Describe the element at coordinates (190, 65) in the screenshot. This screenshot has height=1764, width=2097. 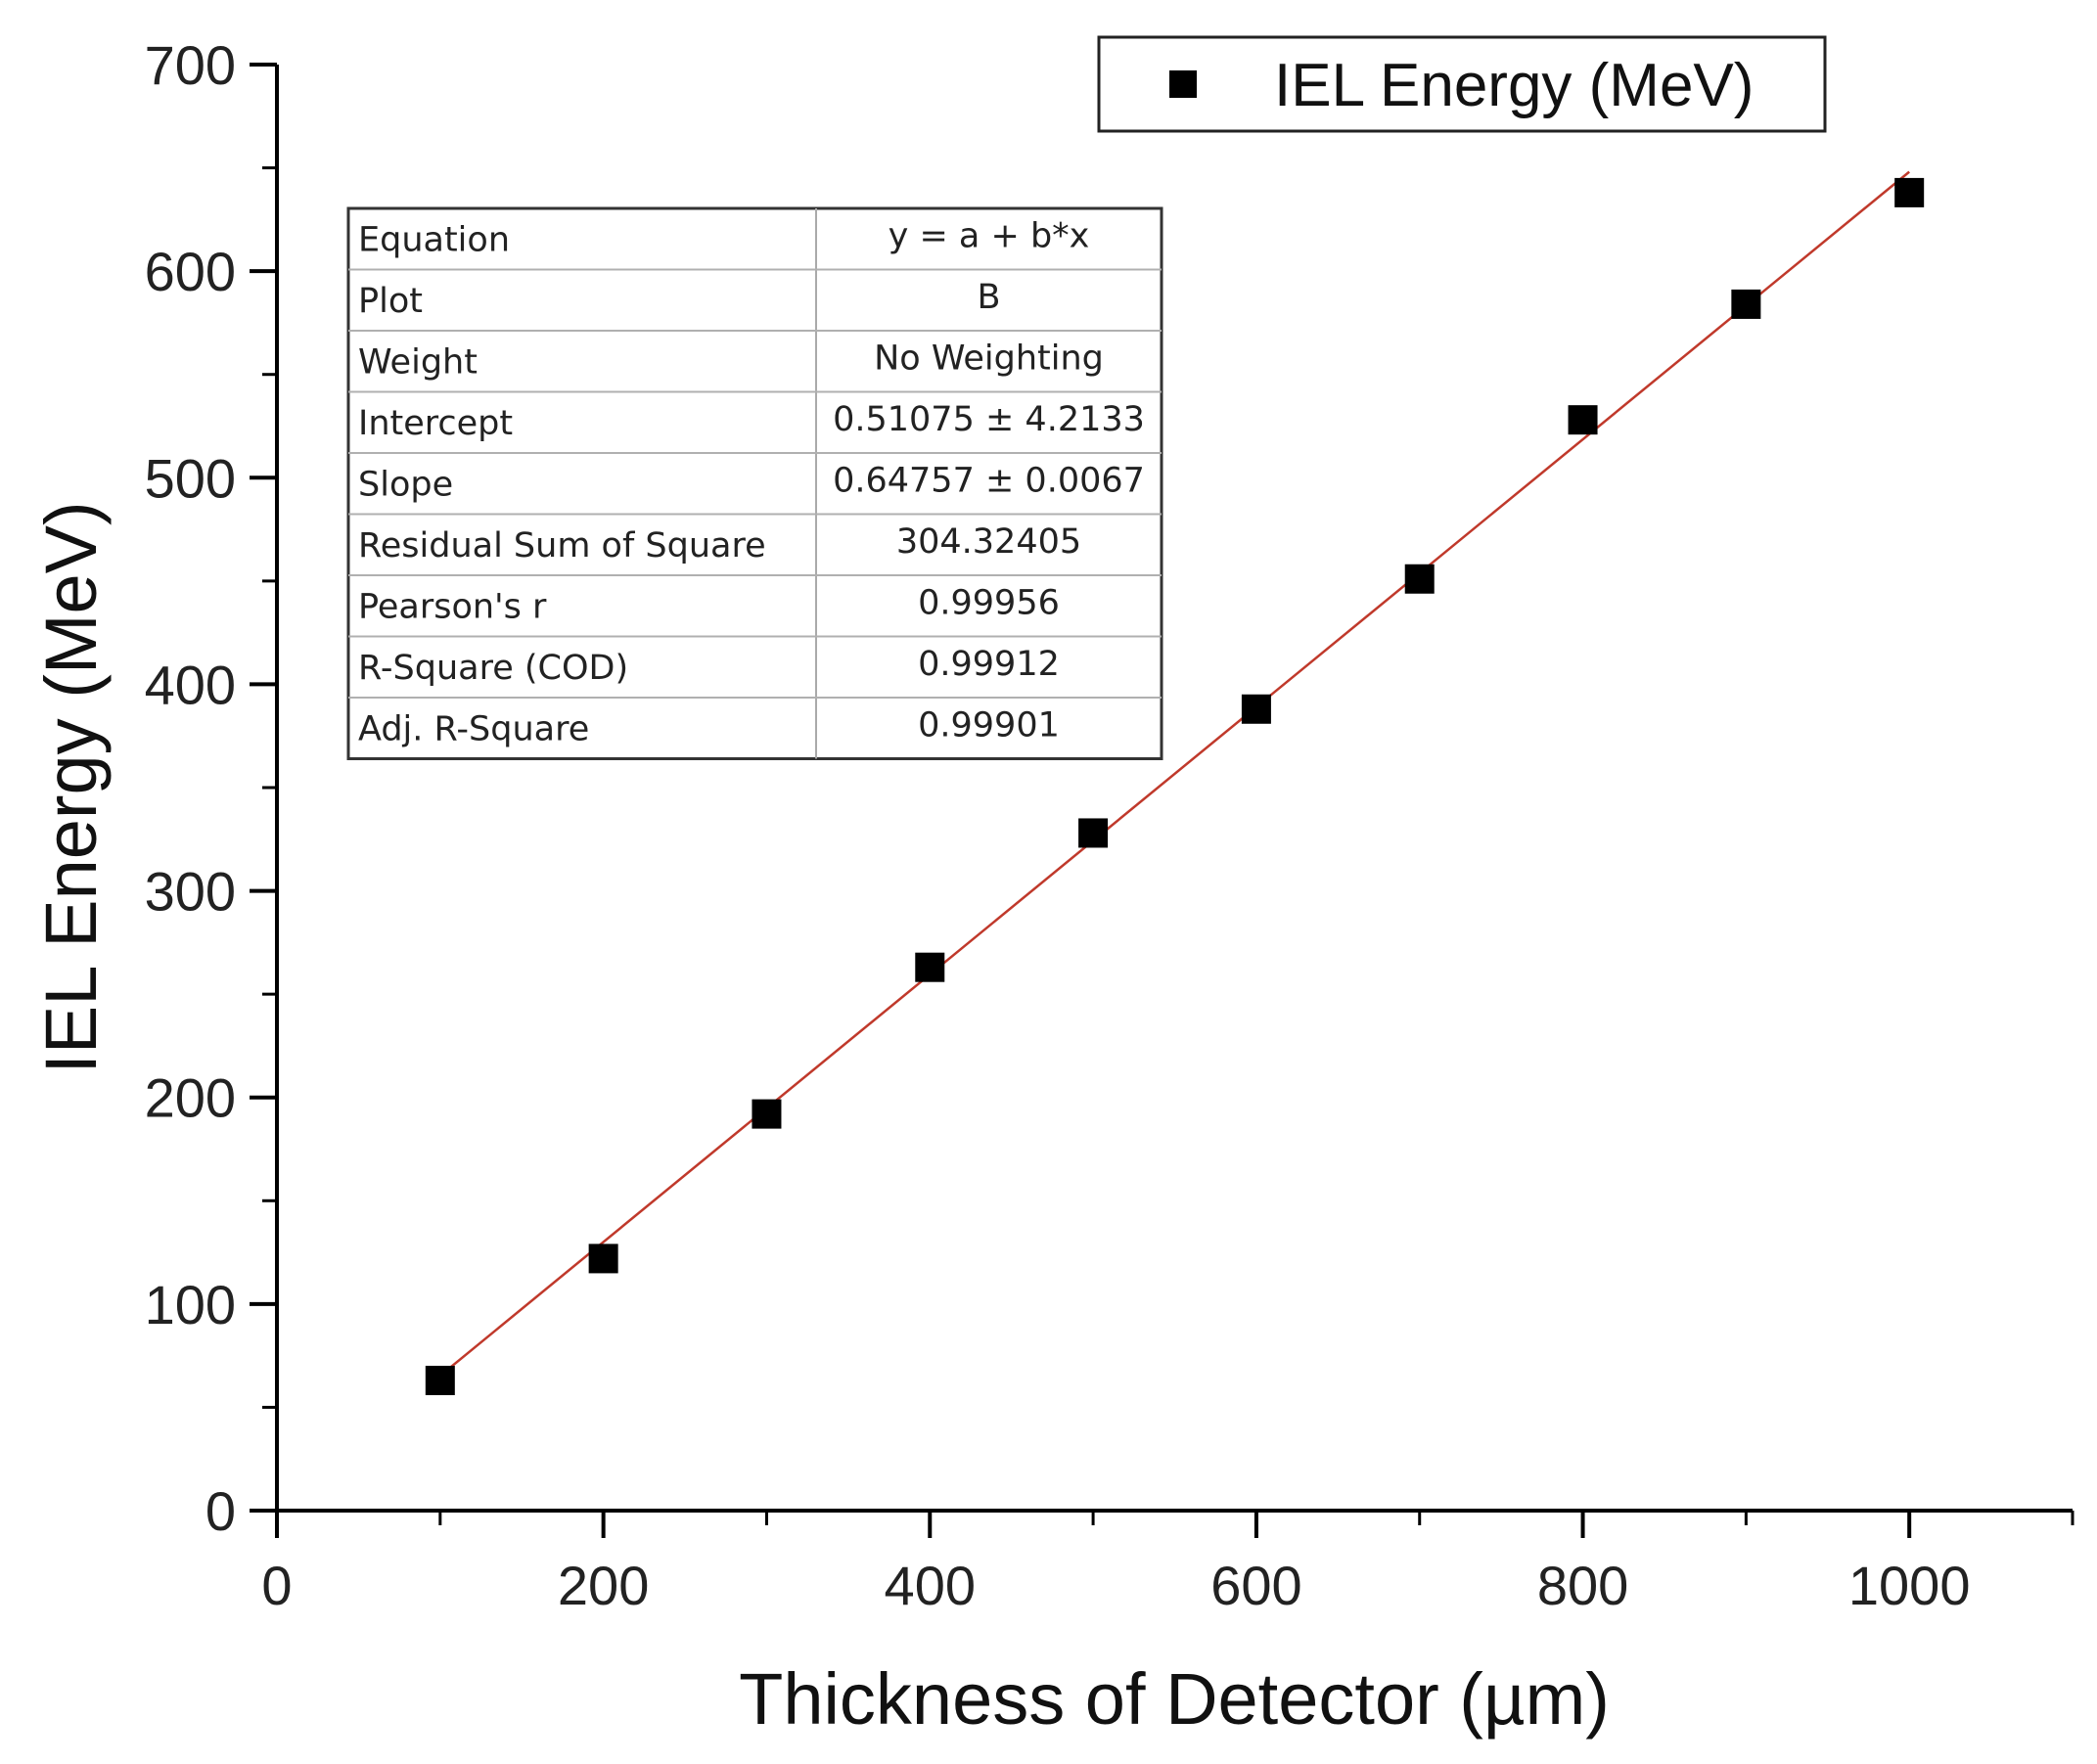
I see `y-tick-label: 700` at that location.